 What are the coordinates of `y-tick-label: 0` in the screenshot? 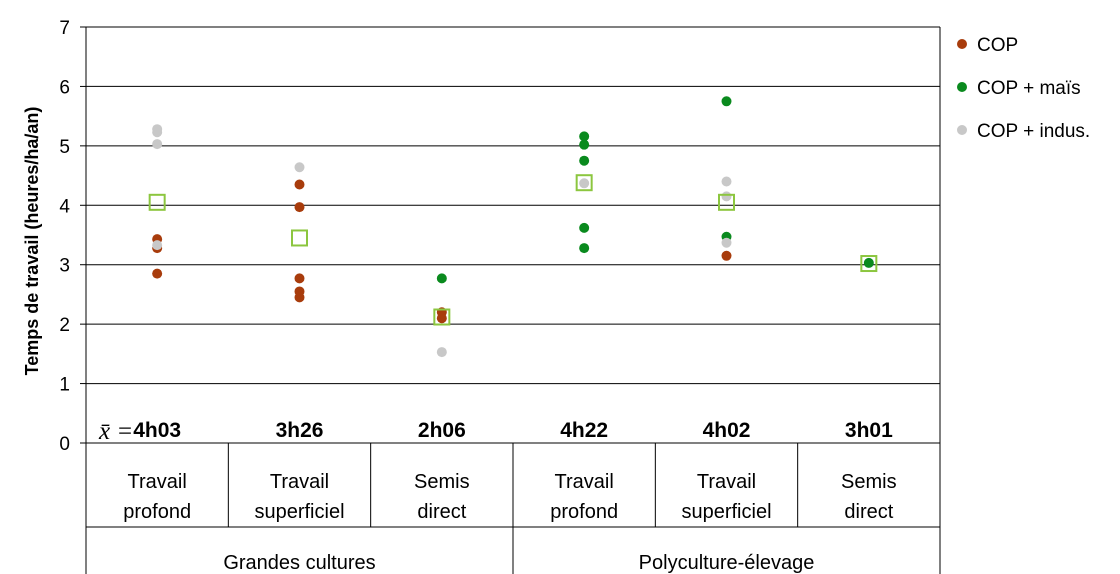 It's located at (64, 444).